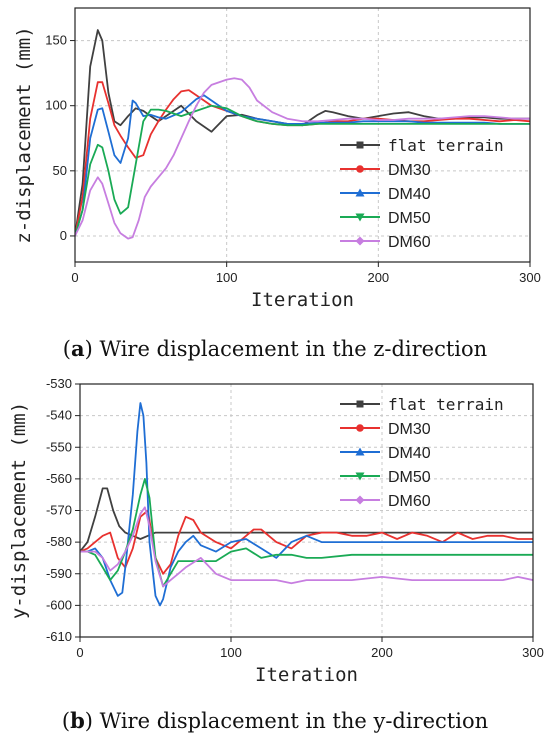 The width and height of the screenshot is (550, 748). Describe the element at coordinates (59, 383) in the screenshot. I see `y-tick-label: -530` at that location.